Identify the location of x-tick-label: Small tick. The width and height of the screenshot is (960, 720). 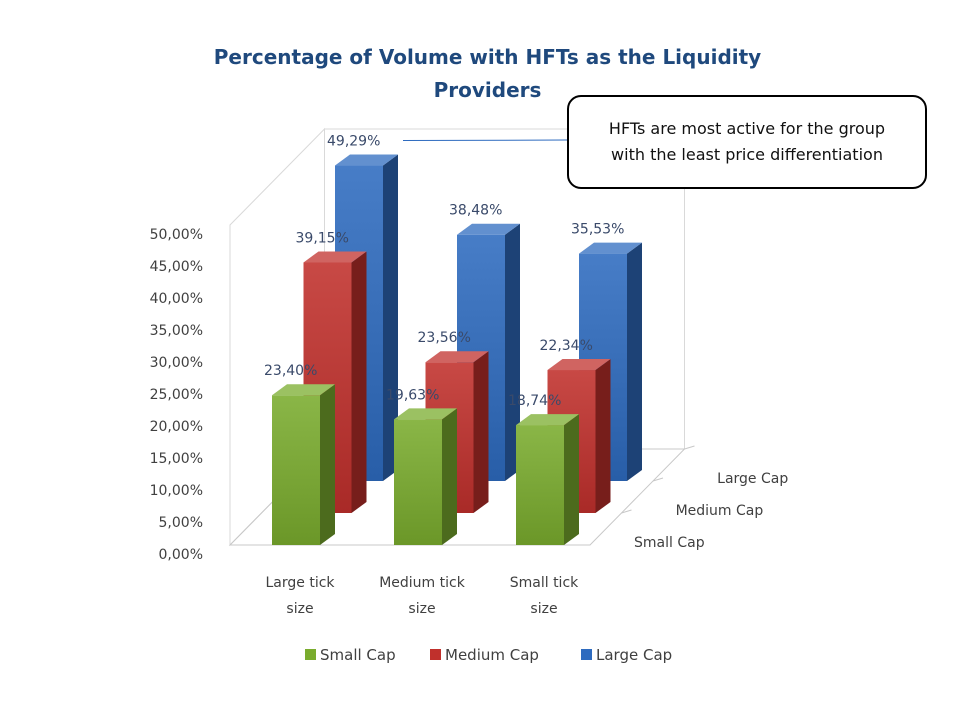
(544, 583).